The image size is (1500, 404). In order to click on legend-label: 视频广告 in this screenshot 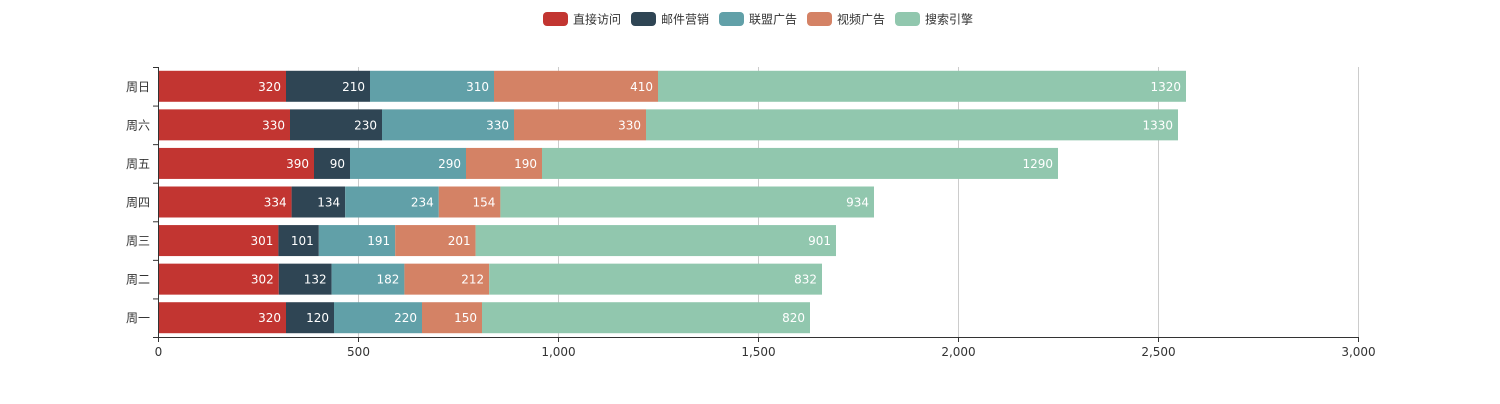, I will do `click(861, 19)`.